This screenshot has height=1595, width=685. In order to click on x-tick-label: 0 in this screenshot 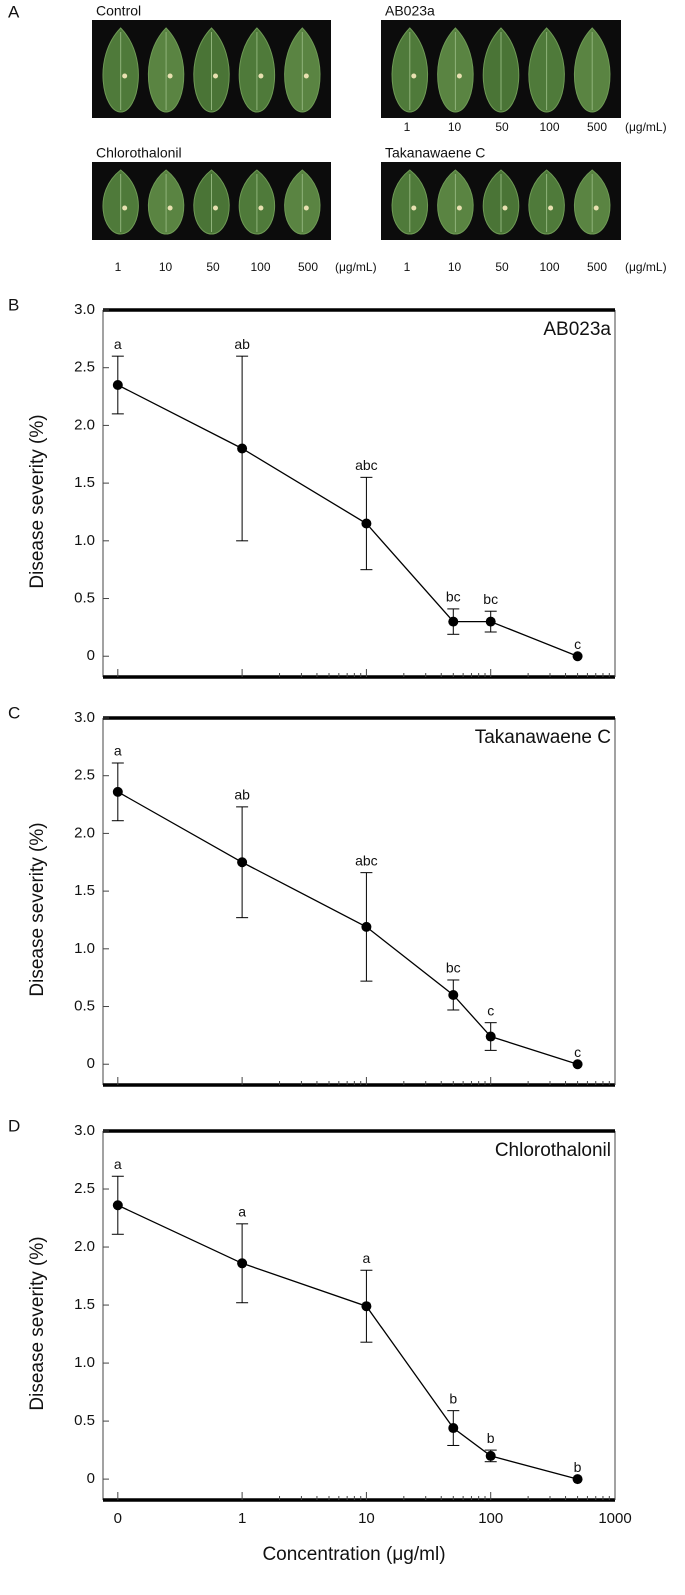, I will do `click(118, 1518)`.